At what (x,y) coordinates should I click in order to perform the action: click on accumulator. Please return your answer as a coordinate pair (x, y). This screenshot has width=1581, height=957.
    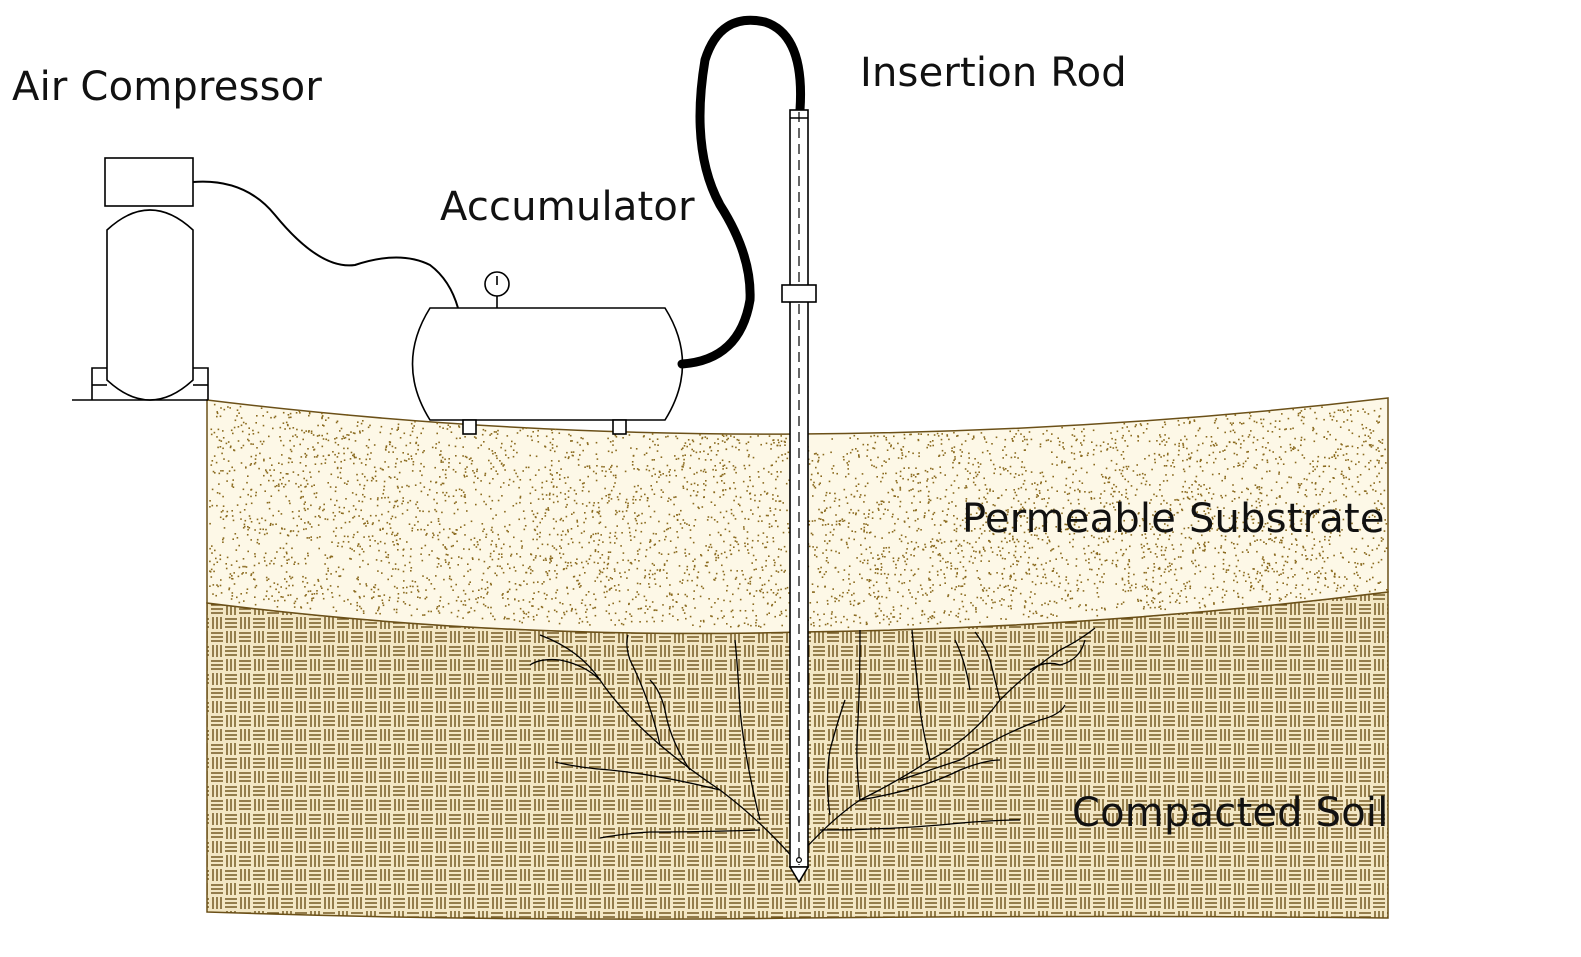
    Looking at the image, I should click on (547, 353).